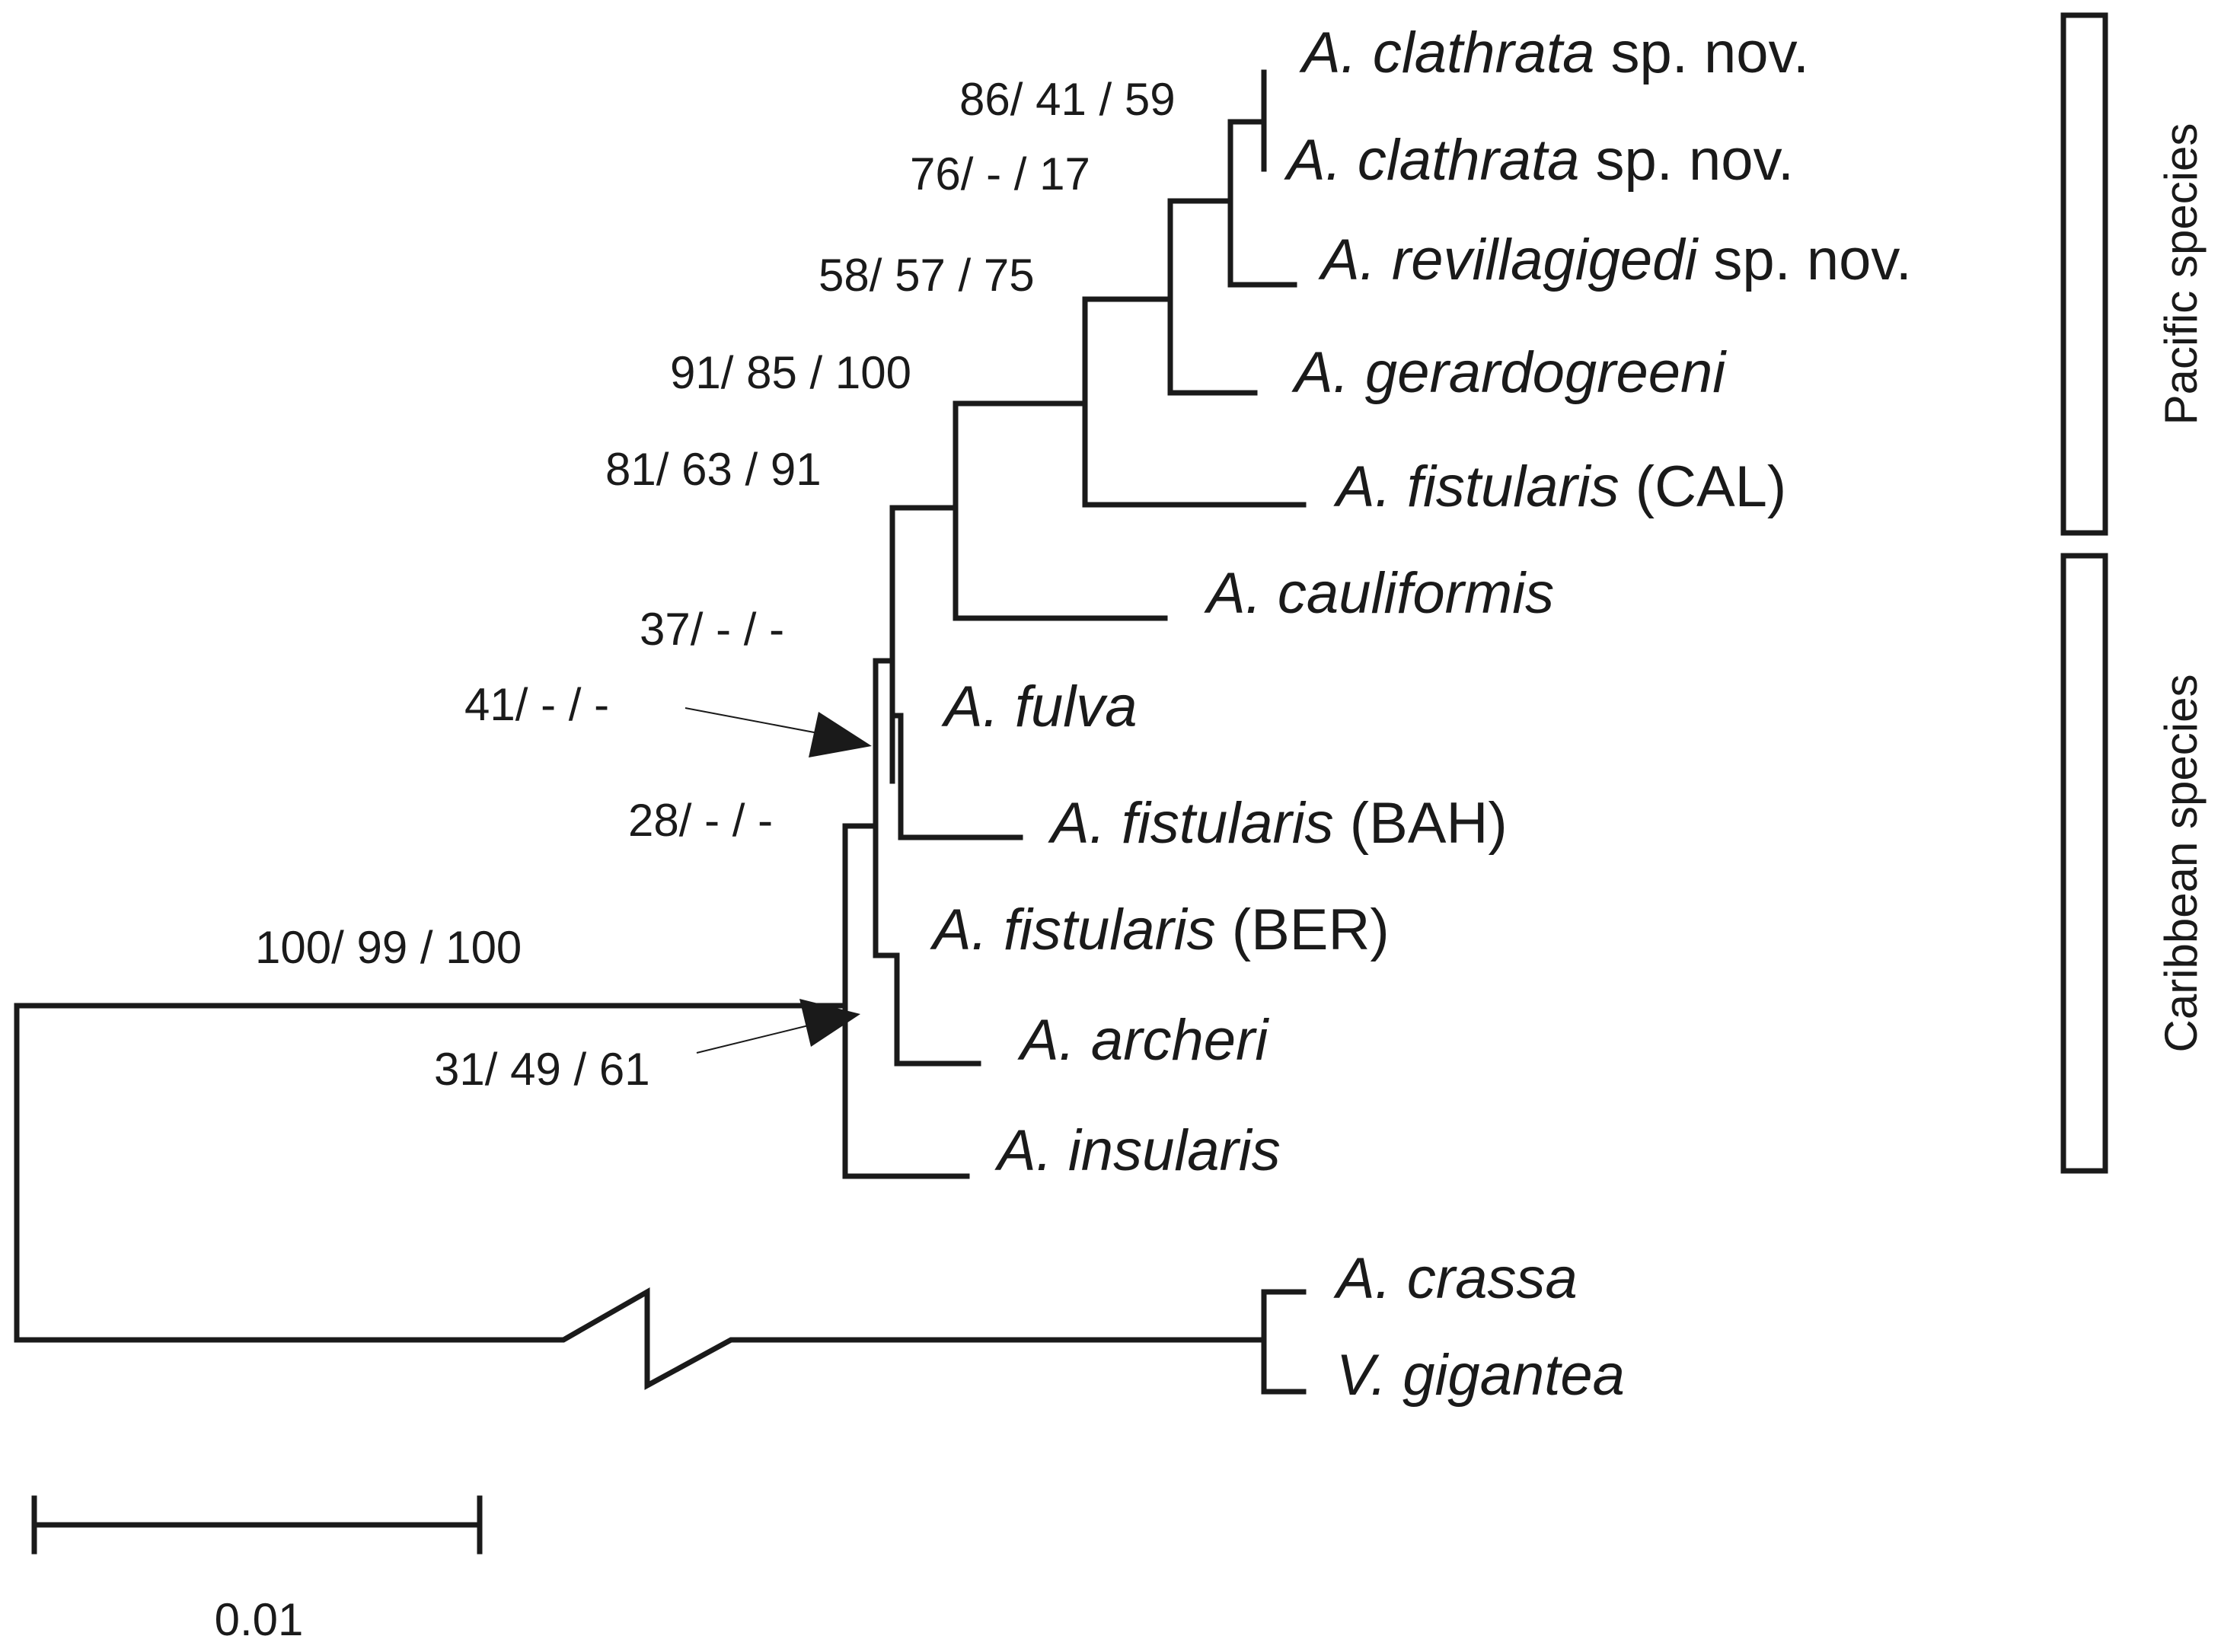 This screenshot has height=1652, width=2237. I want to click on support-value: 37/ - / -, so click(712, 629).